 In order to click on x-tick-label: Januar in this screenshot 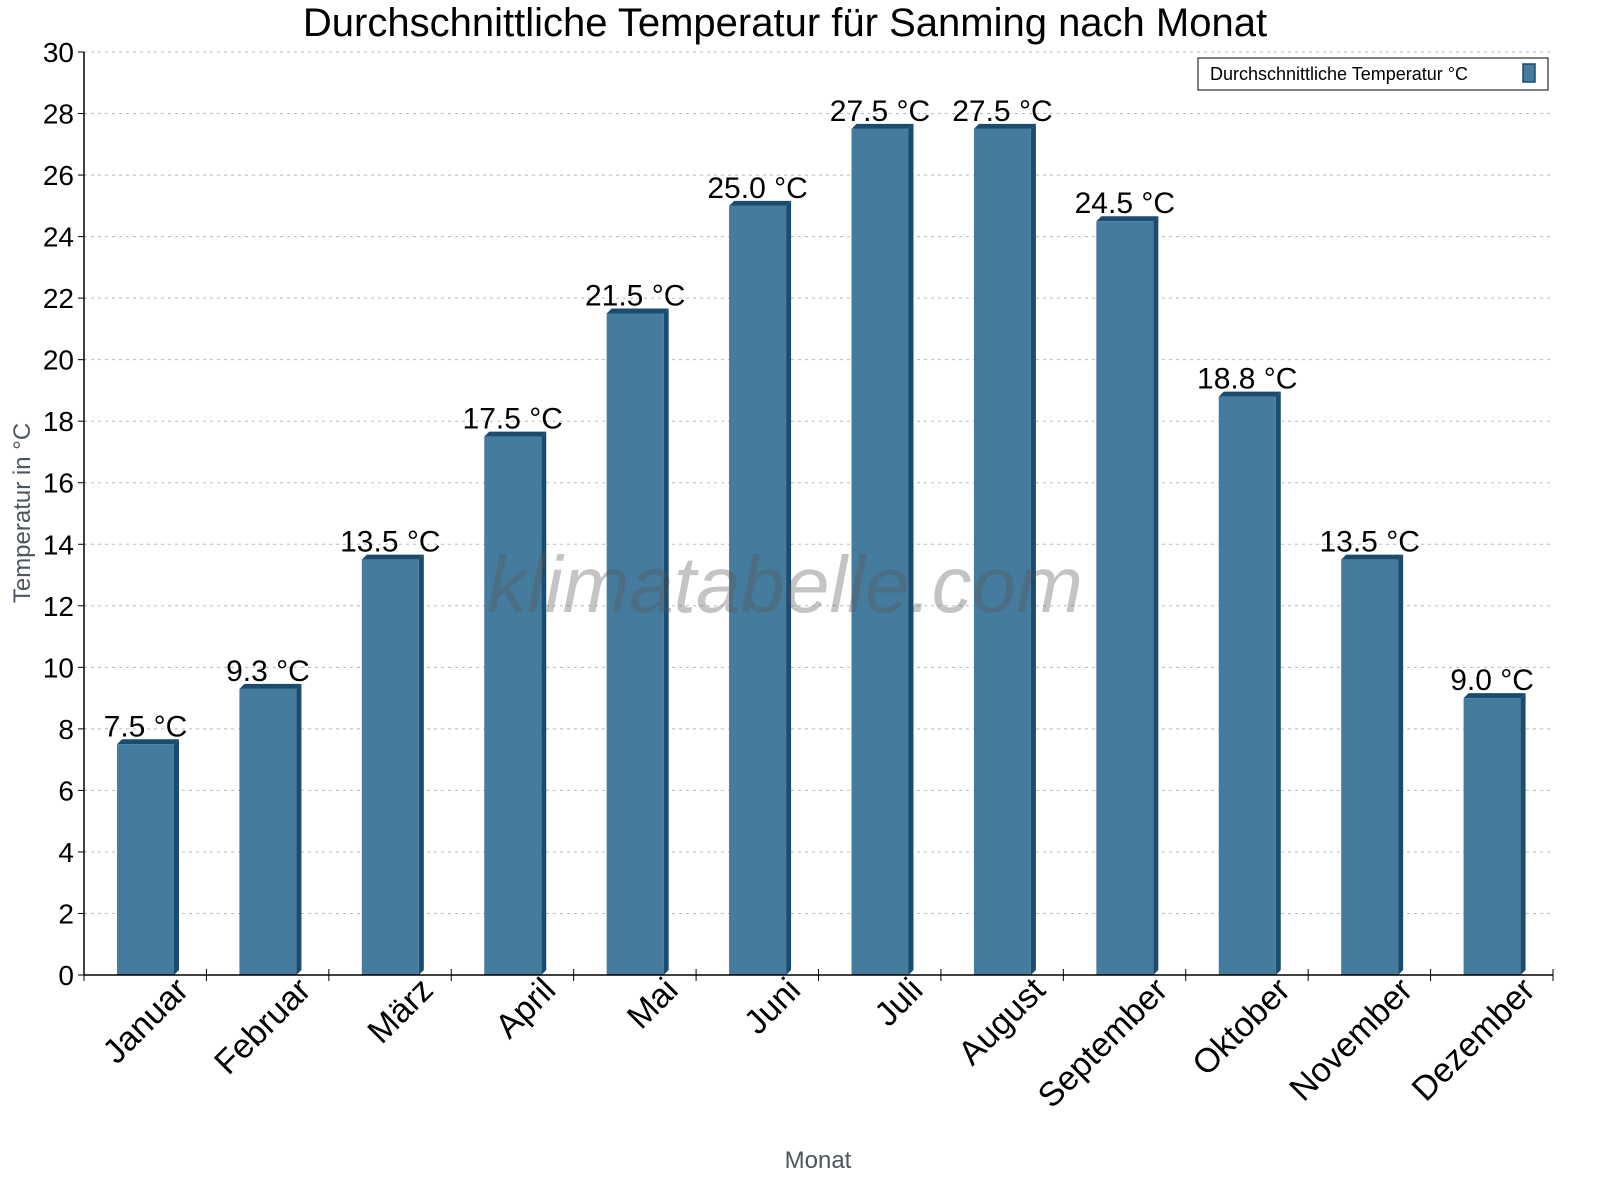, I will do `click(145, 1021)`.